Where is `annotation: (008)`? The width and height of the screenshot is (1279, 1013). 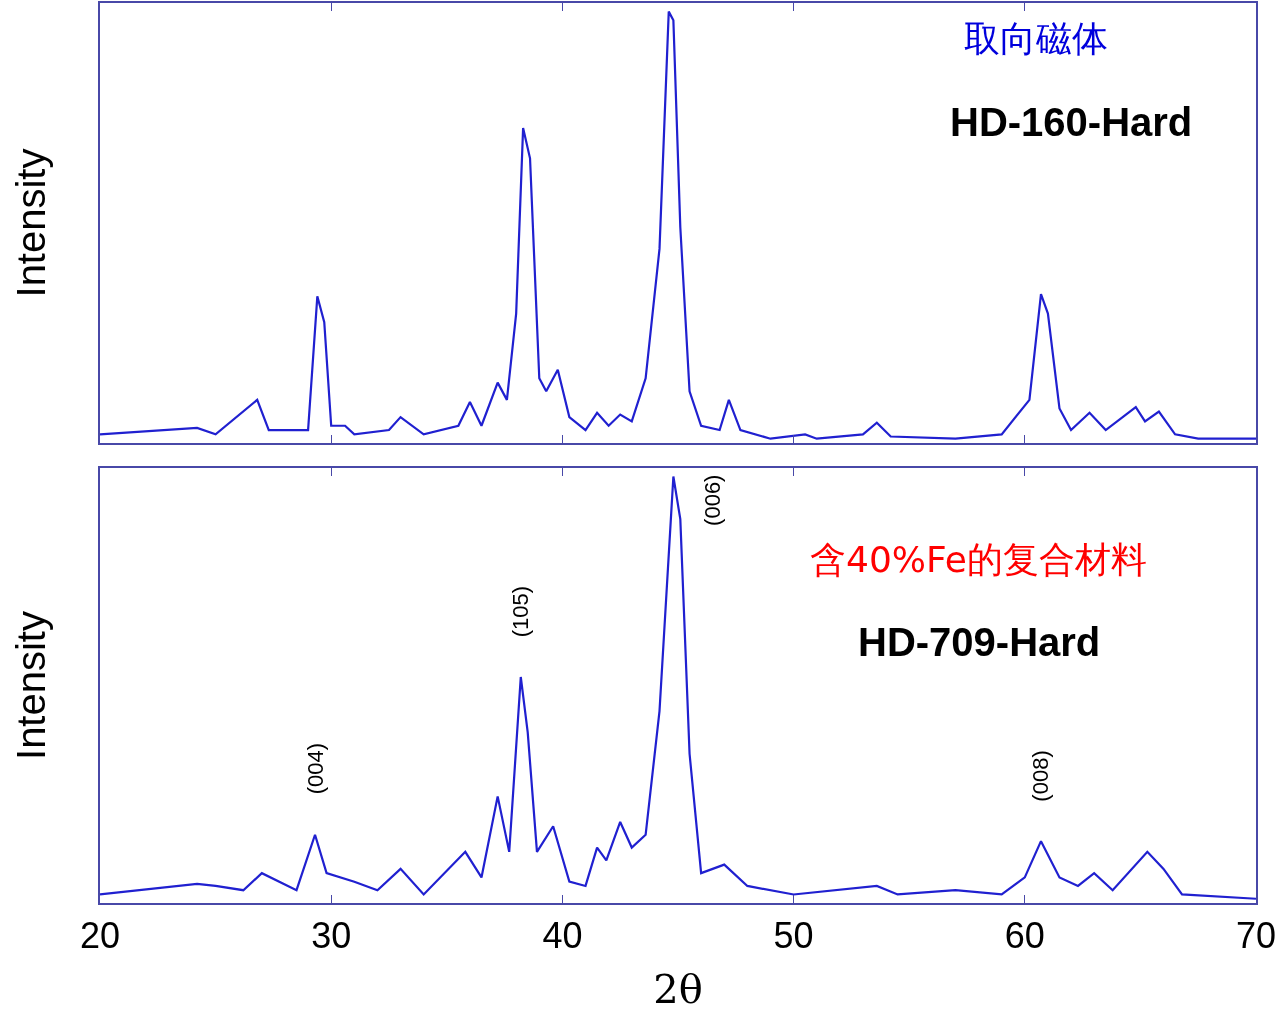
annotation: (008) is located at coordinates (1041, 776).